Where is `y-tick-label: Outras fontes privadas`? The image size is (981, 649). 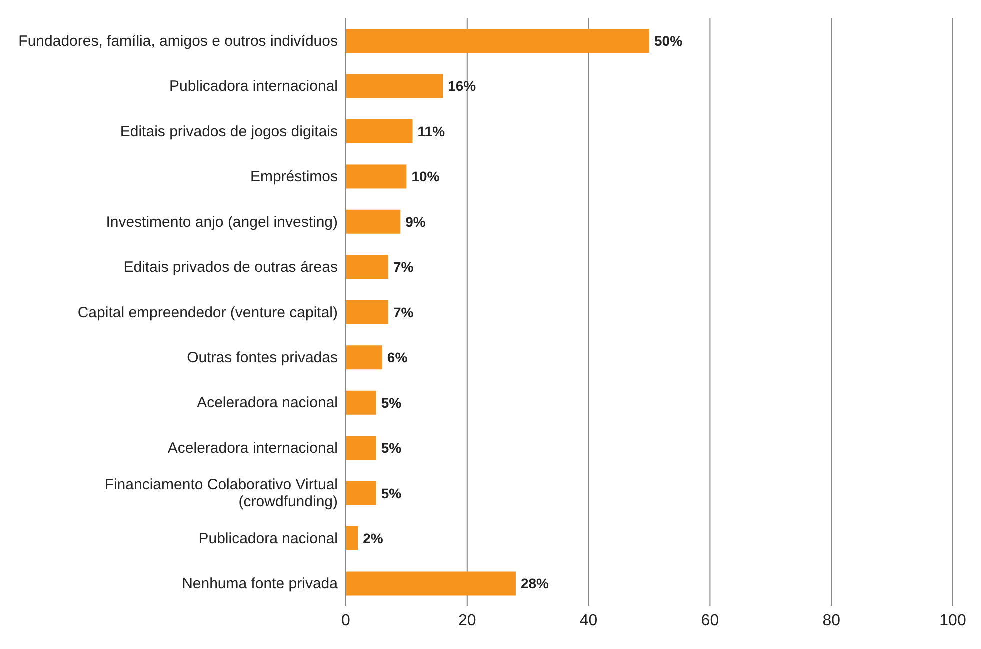 y-tick-label: Outras fontes privadas is located at coordinates (262, 357).